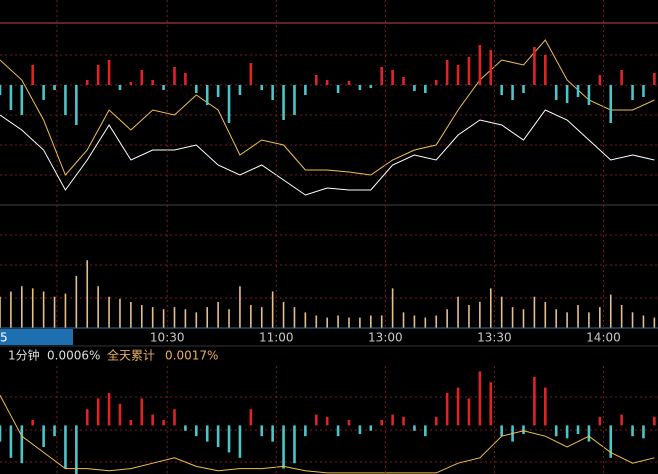 The image size is (658, 474). Describe the element at coordinates (276, 338) in the screenshot. I see `x-tick-label: 11:00` at that location.